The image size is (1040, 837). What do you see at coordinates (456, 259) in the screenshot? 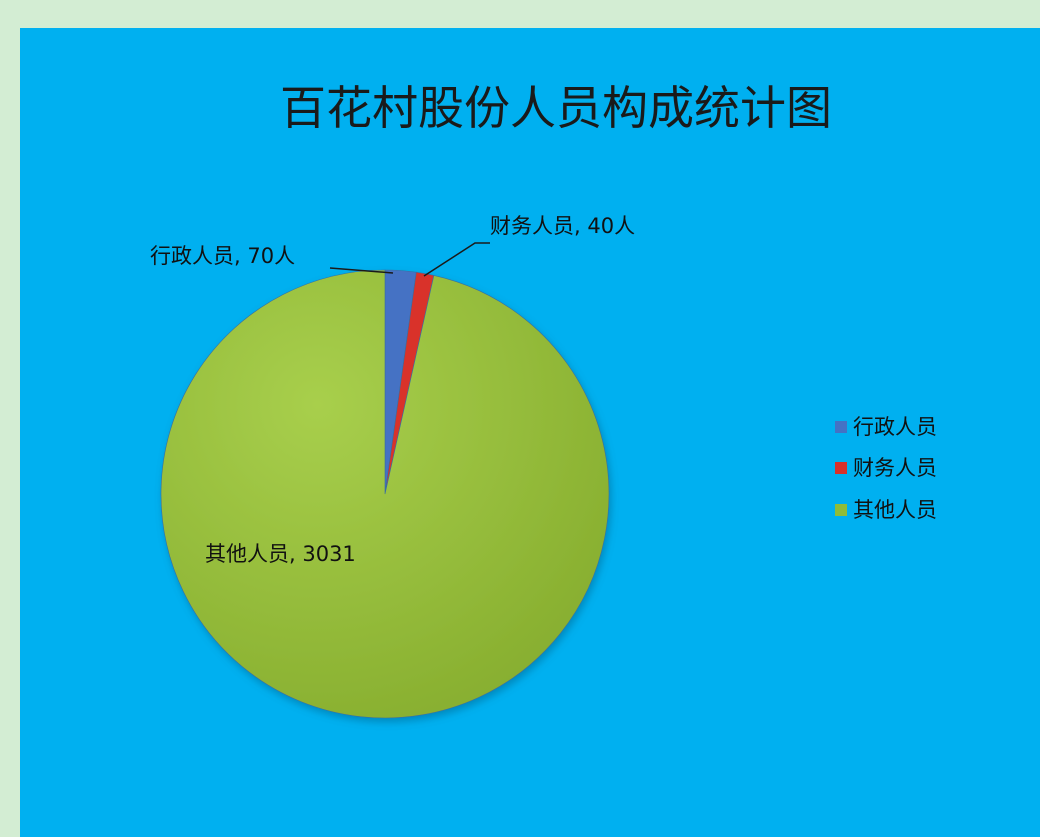
I see `leader-line-finance` at bounding box center [456, 259].